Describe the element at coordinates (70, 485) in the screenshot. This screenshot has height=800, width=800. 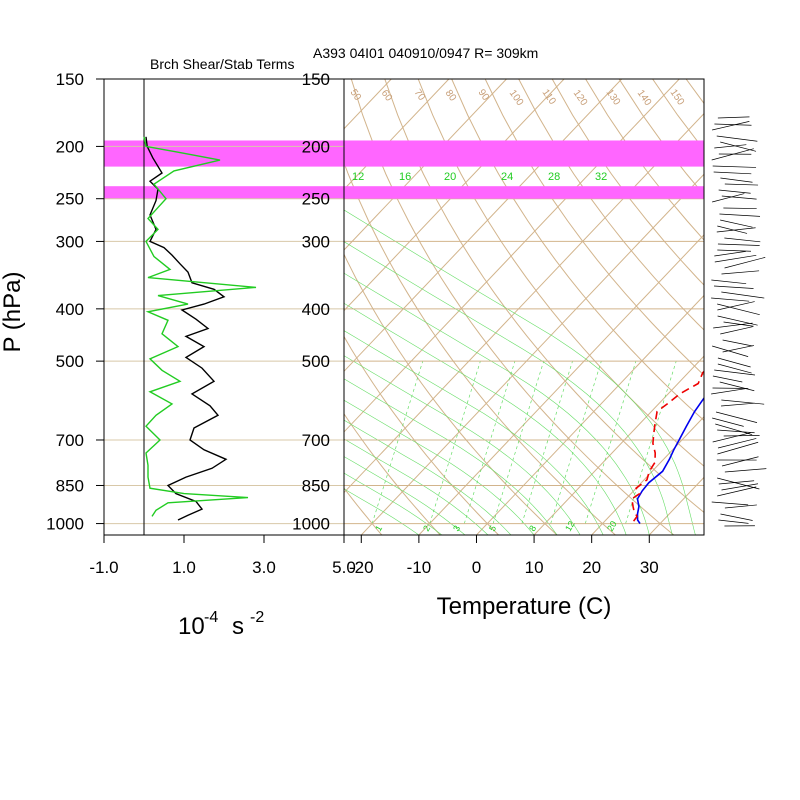
I see `y-tick-label: 850` at that location.